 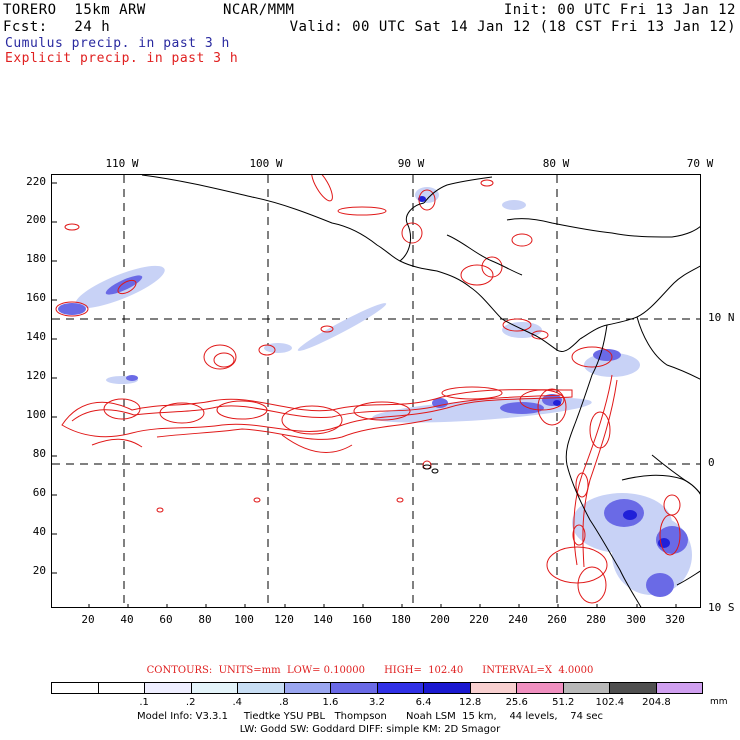 I want to click on y-tick: 80, so click(x=39, y=453).